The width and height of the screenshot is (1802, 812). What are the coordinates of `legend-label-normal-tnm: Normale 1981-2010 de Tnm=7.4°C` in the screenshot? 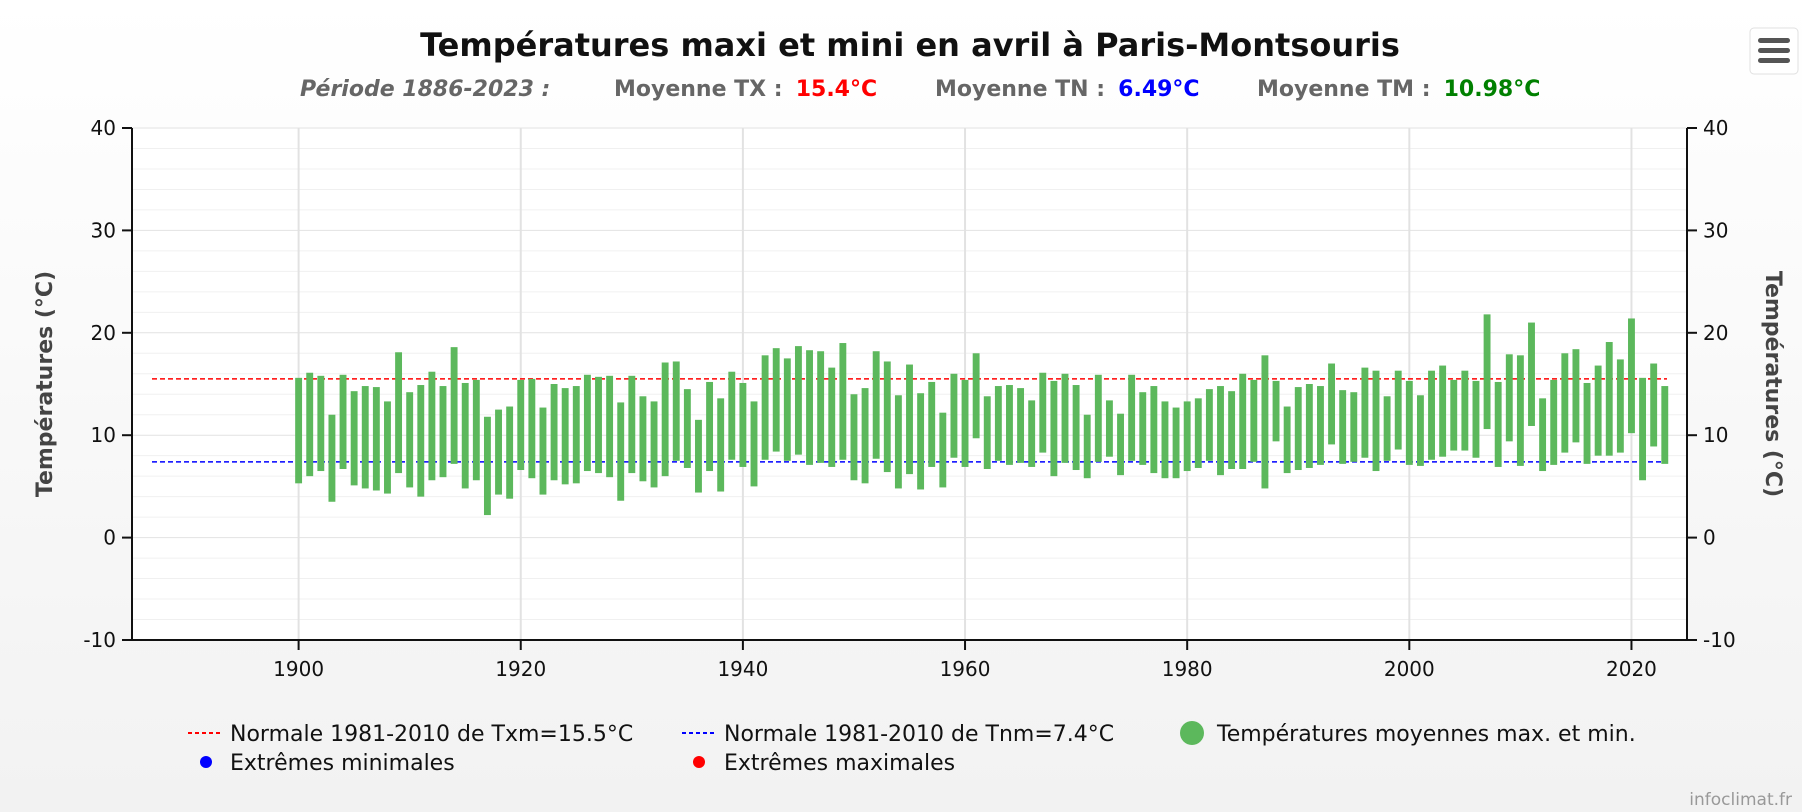 It's located at (919, 734).